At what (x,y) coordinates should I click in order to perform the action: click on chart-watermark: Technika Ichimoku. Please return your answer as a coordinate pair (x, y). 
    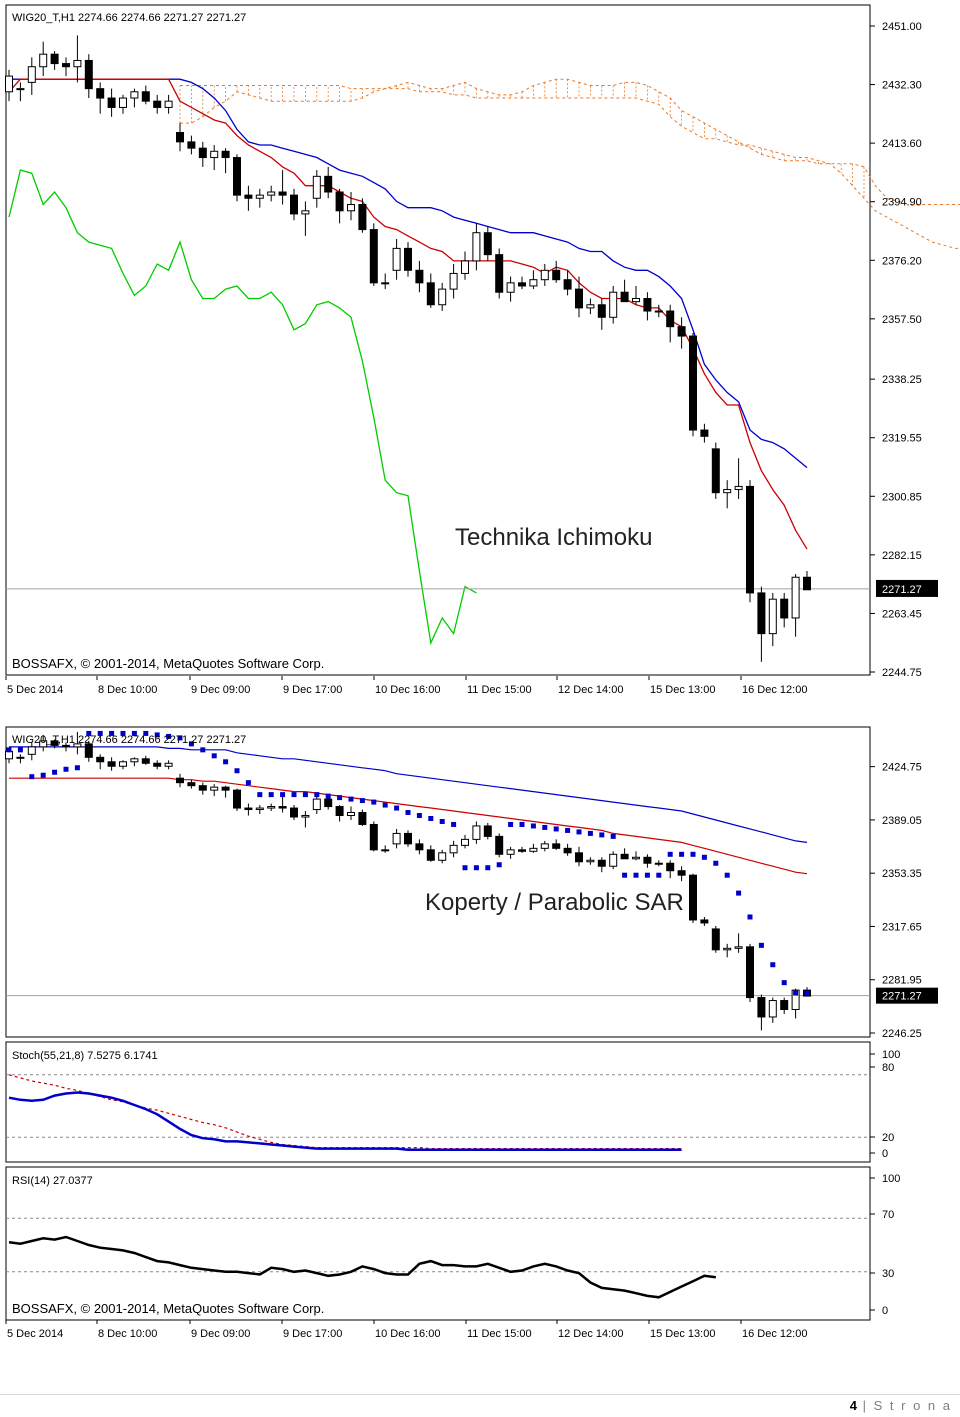
    Looking at the image, I should click on (553, 537).